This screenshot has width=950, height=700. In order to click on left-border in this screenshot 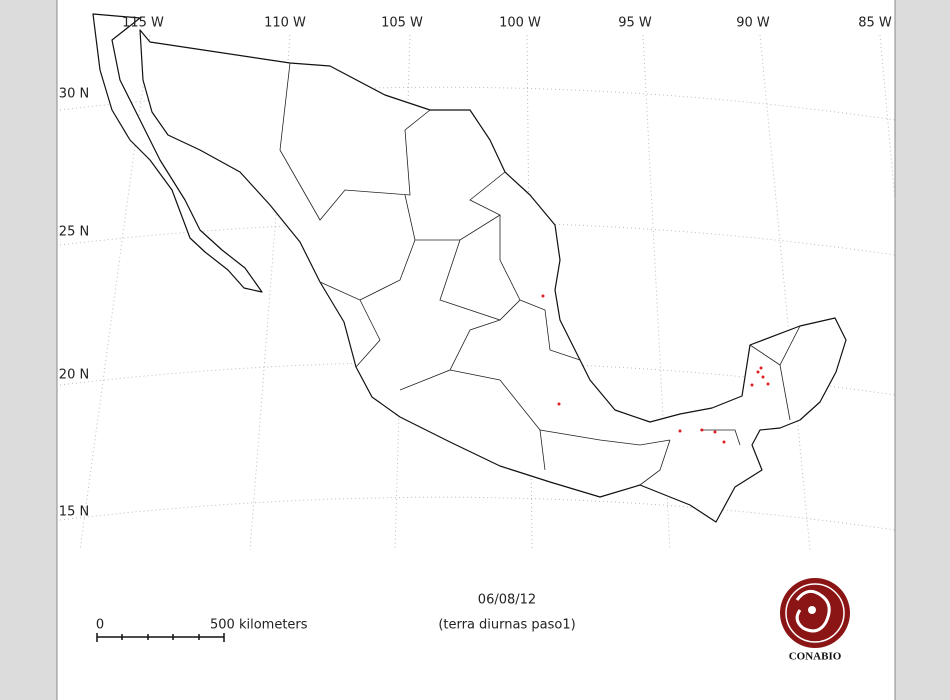, I will do `click(28, 350)`.